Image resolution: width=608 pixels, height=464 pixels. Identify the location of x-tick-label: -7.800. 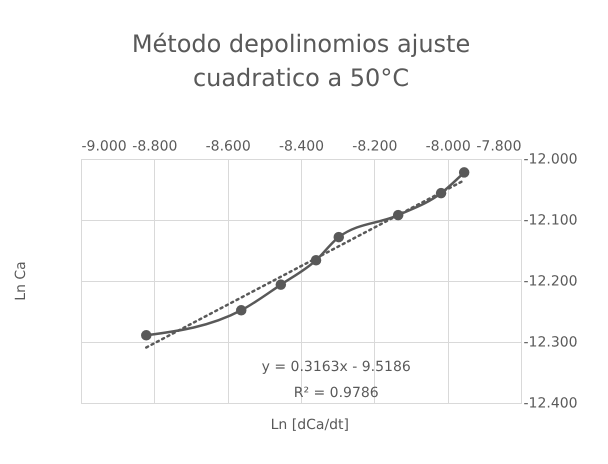
(499, 146).